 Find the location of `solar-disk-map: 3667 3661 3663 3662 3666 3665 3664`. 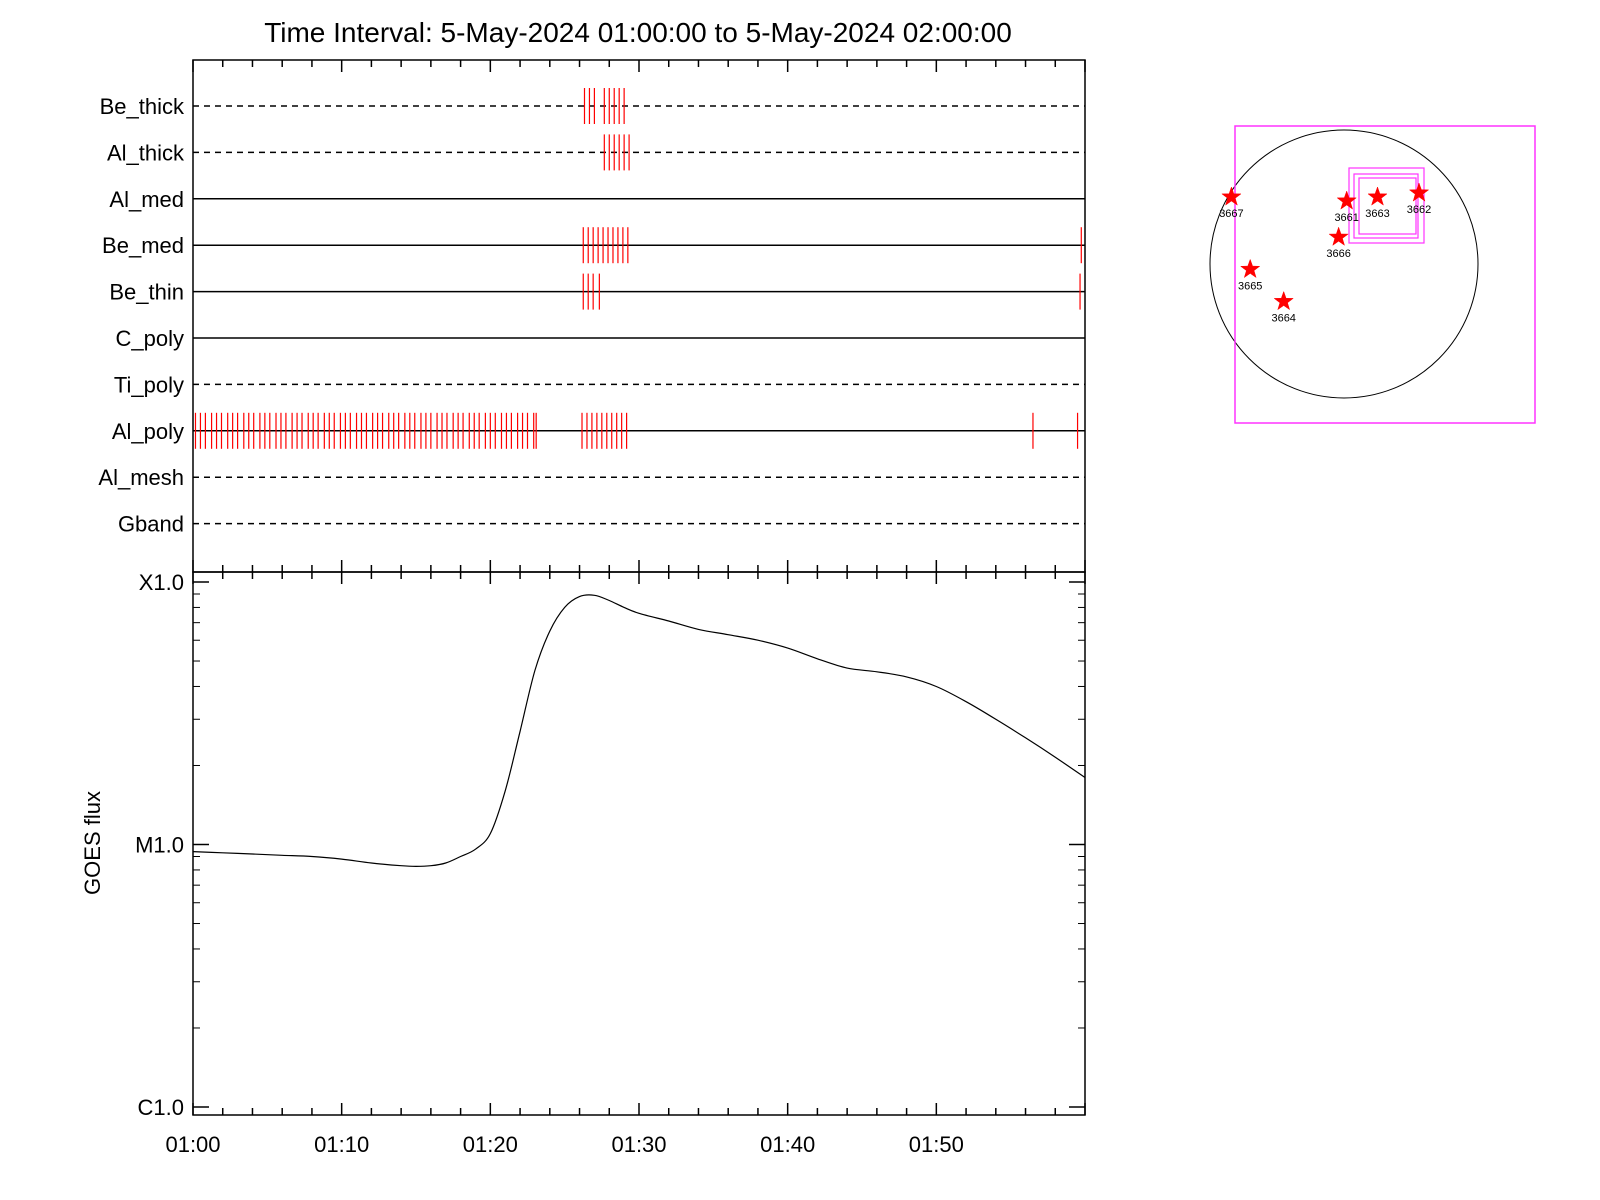

solar-disk-map: 3667 3661 3663 3662 3666 3665 3664 is located at coordinates (1372, 274).